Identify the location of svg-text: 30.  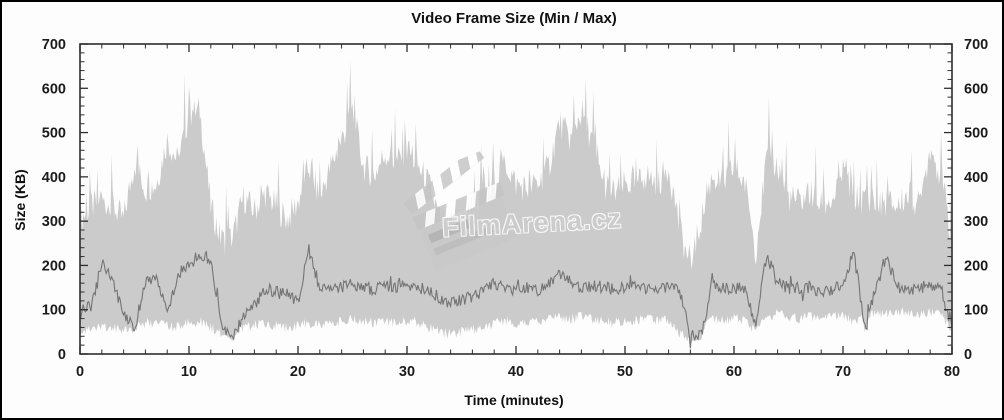
(407, 372).